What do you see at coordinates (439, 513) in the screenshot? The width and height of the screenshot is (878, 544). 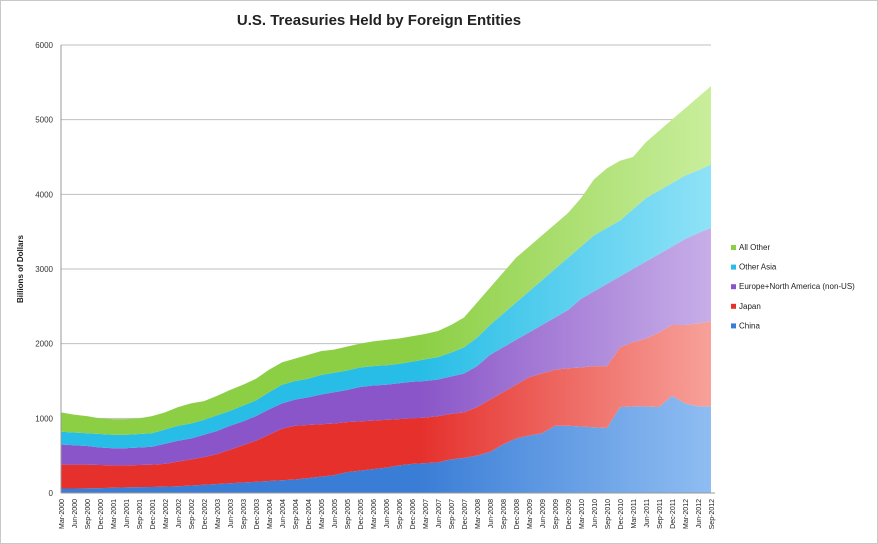 I see `x-tick-label: Jun-2007` at bounding box center [439, 513].